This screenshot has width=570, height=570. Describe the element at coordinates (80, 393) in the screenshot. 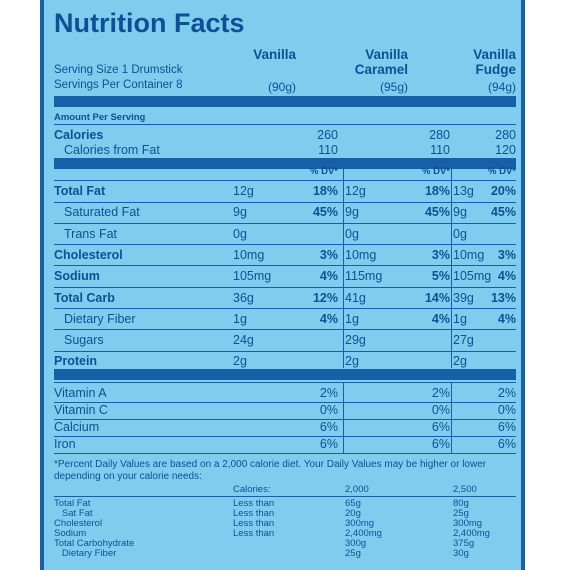

I see `vitamin-label: Vitamin A` at that location.